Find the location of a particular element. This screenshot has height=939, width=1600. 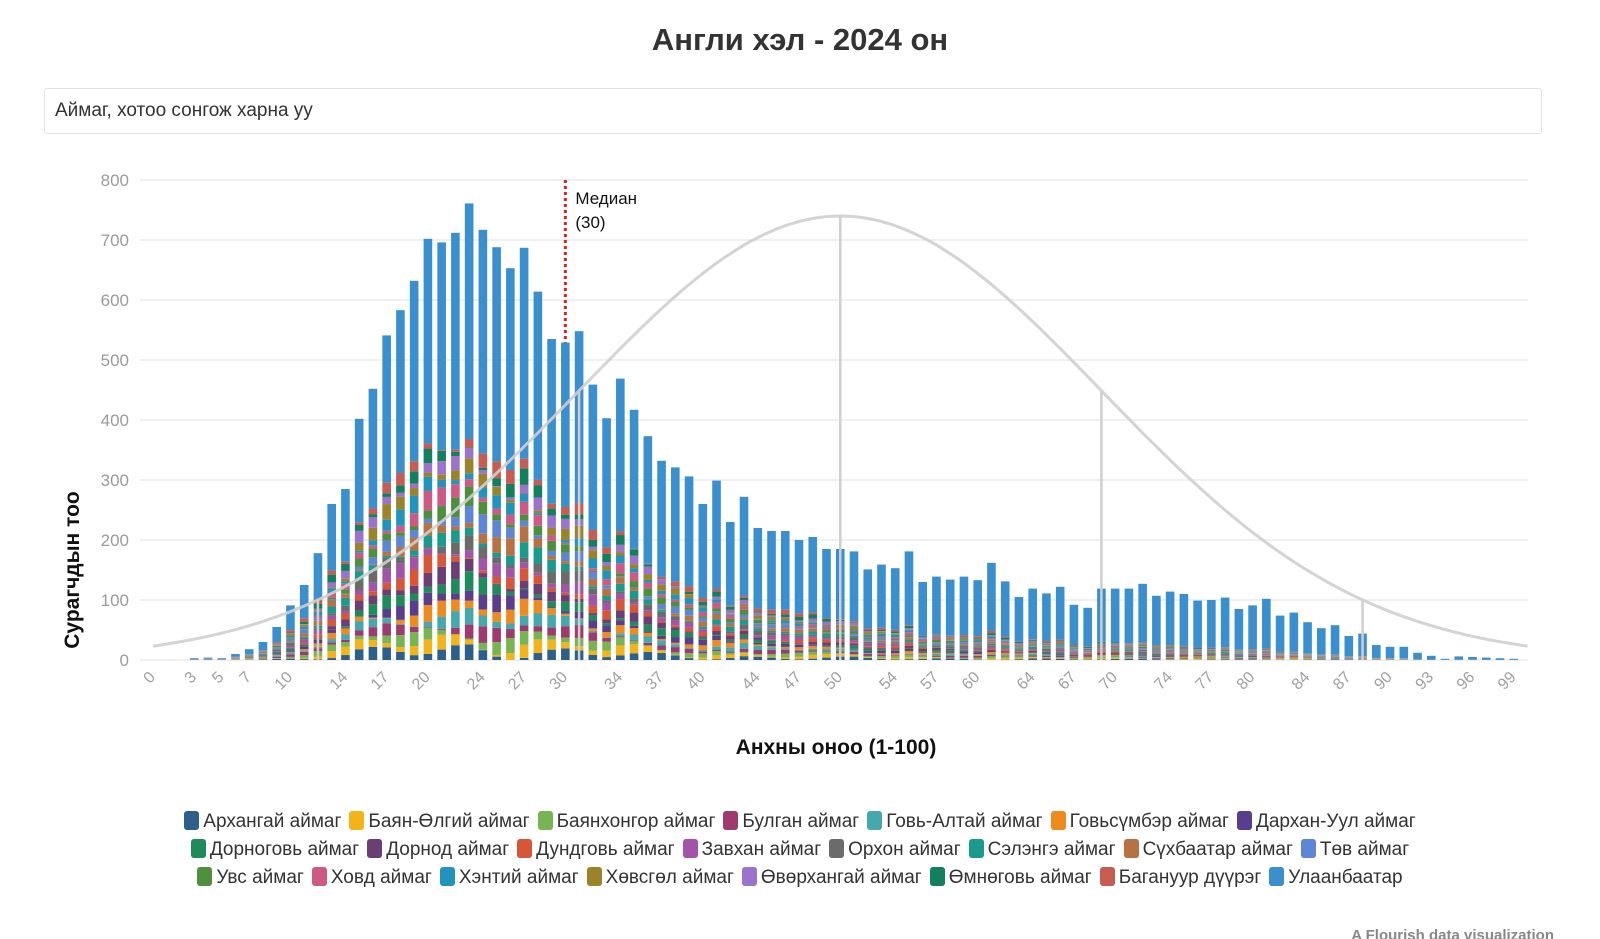

legend-item: Говь-Алтай аймаг is located at coordinates (955, 822).